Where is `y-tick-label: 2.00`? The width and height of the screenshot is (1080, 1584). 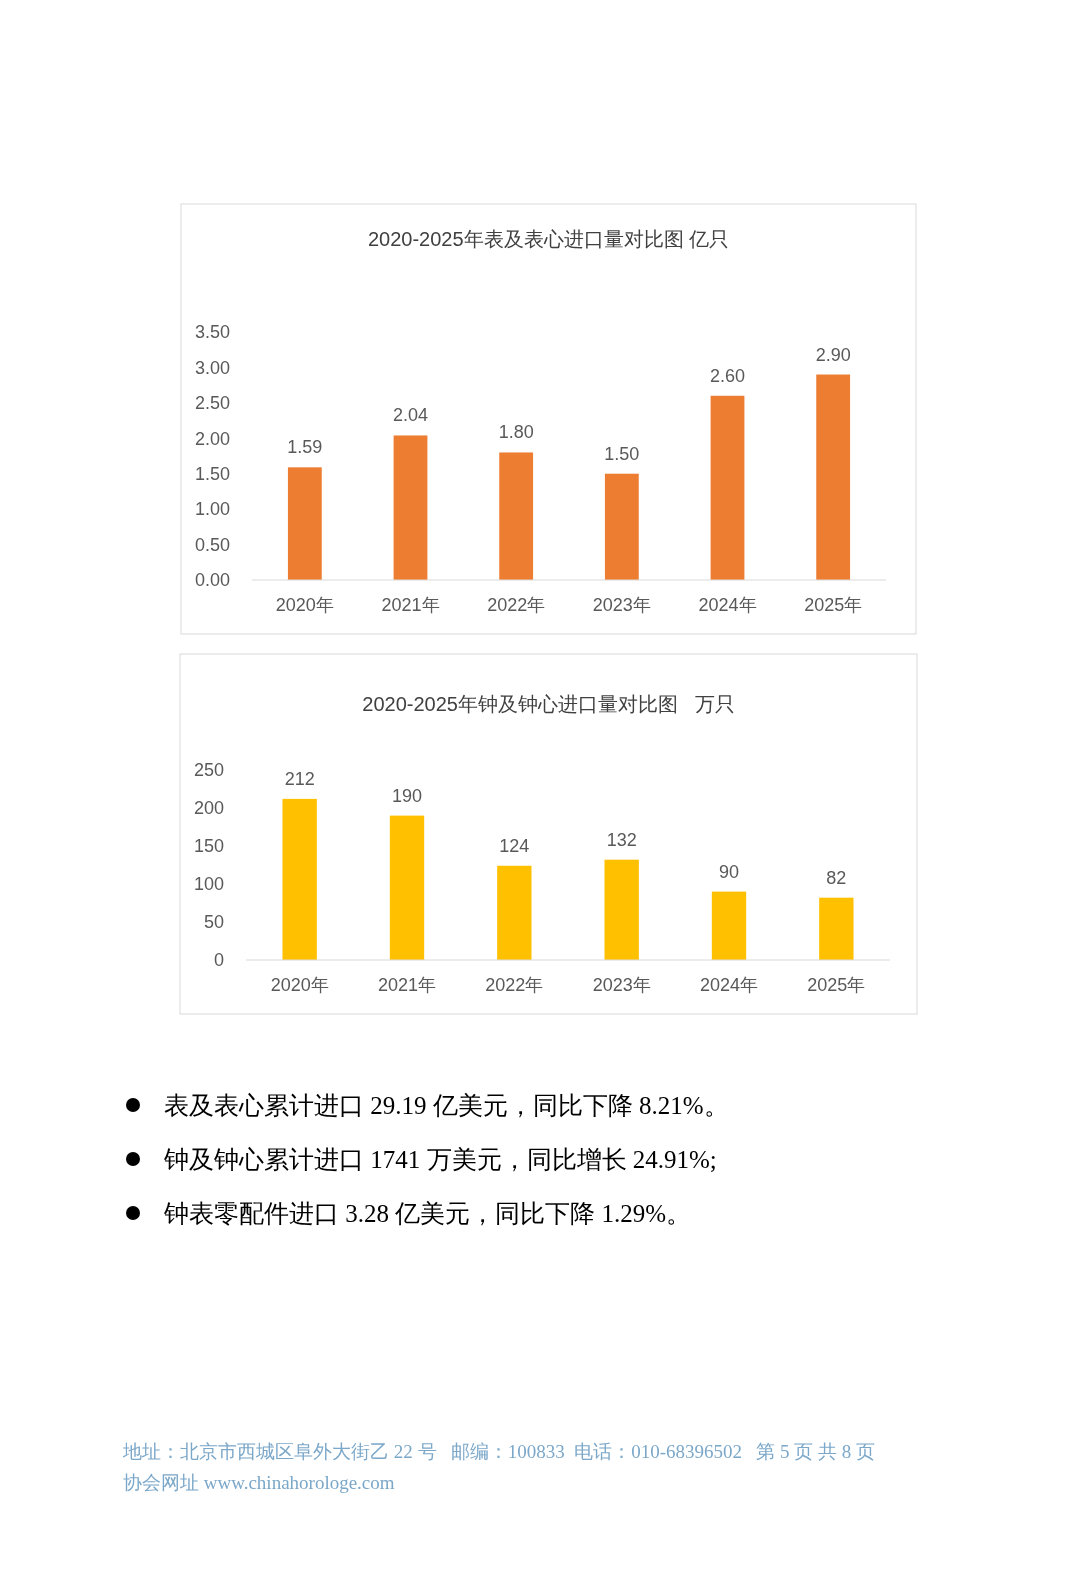
y-tick-label: 2.00 is located at coordinates (212, 438).